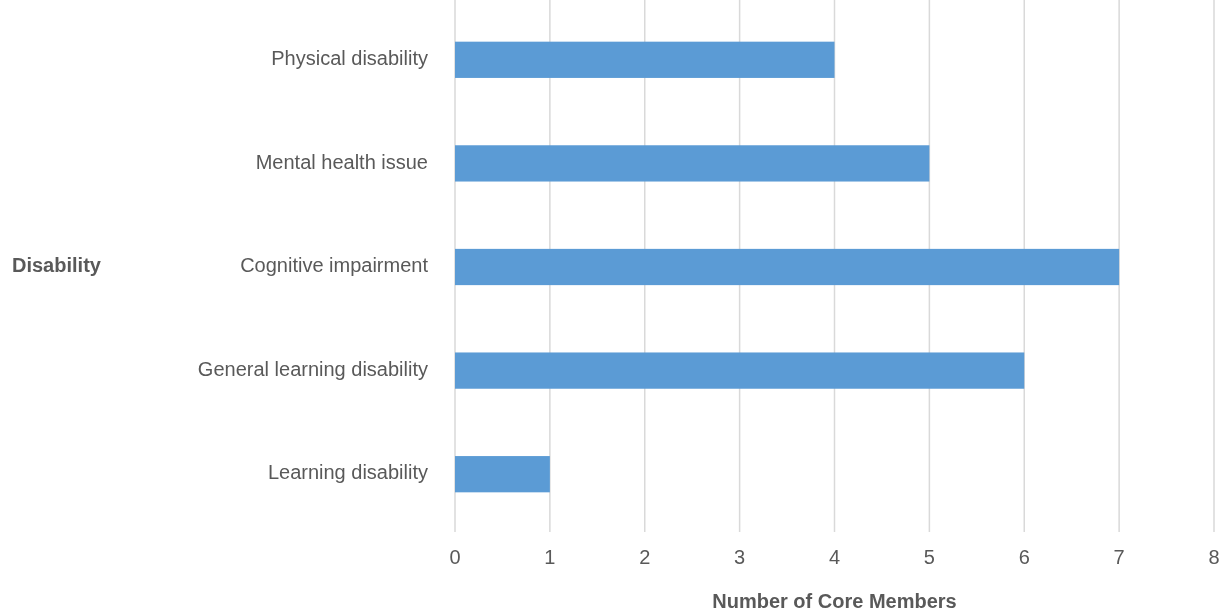 The height and width of the screenshot is (616, 1230). What do you see at coordinates (645, 557) in the screenshot?
I see `x-tick-label: 2` at bounding box center [645, 557].